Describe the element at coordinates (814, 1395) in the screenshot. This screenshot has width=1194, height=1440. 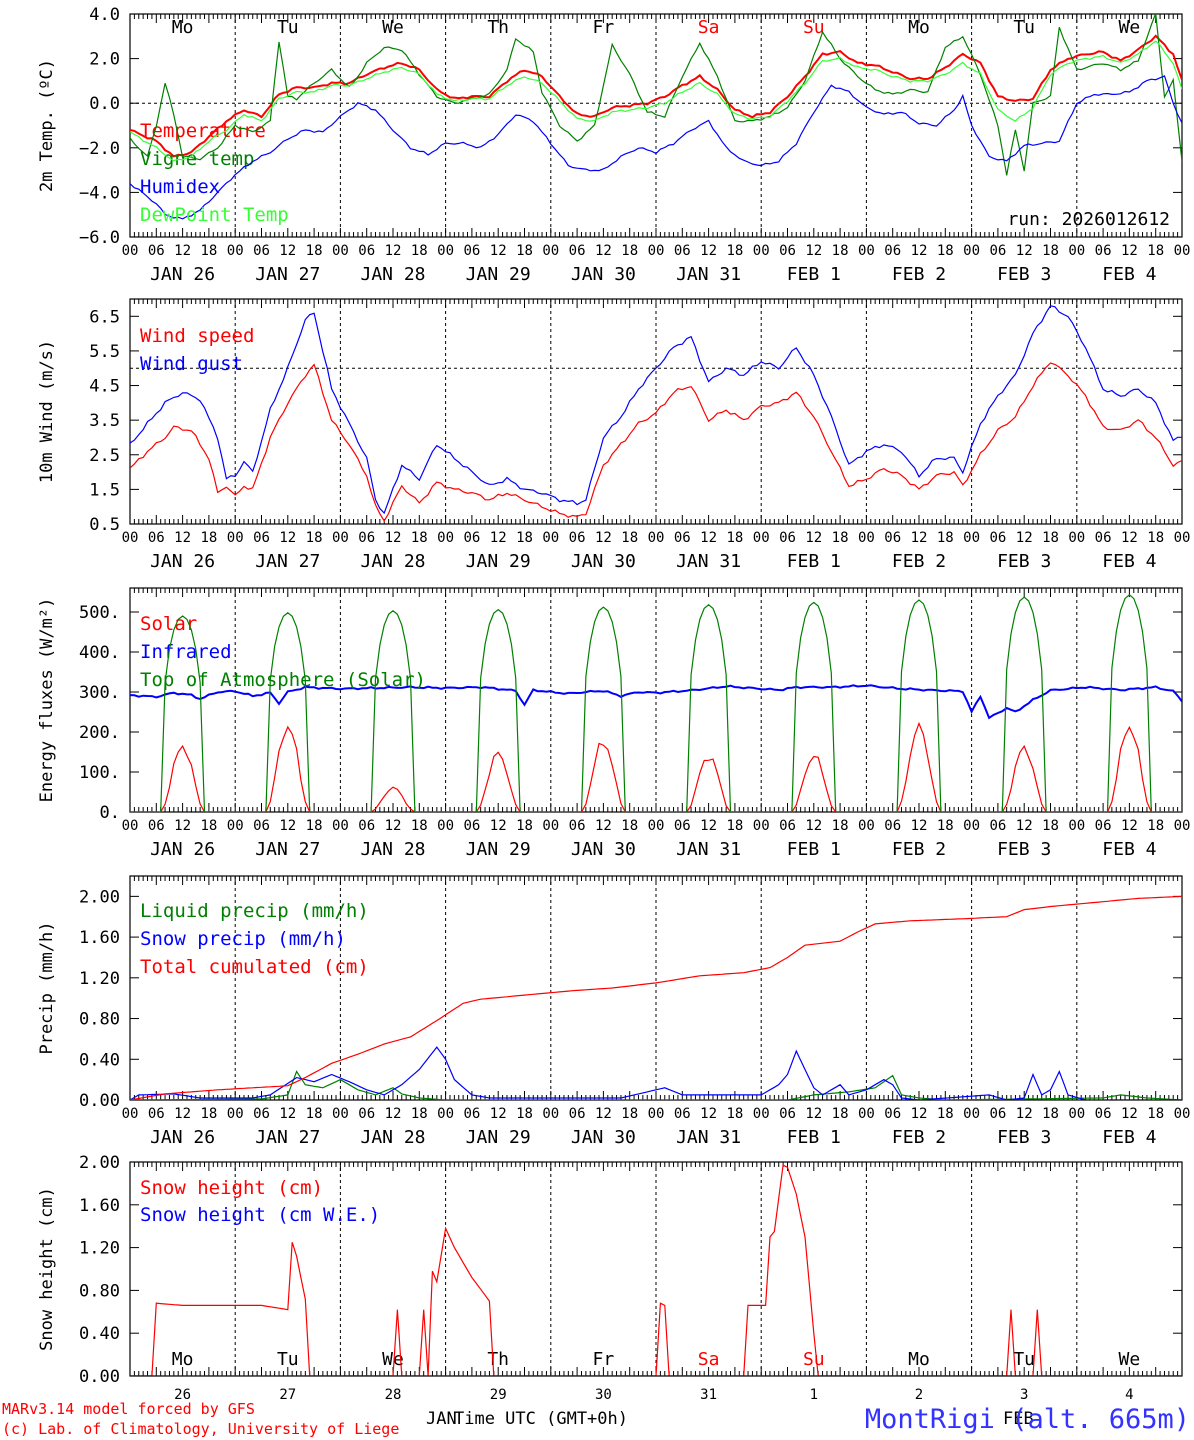
I see `x-day-number: 1` at that location.